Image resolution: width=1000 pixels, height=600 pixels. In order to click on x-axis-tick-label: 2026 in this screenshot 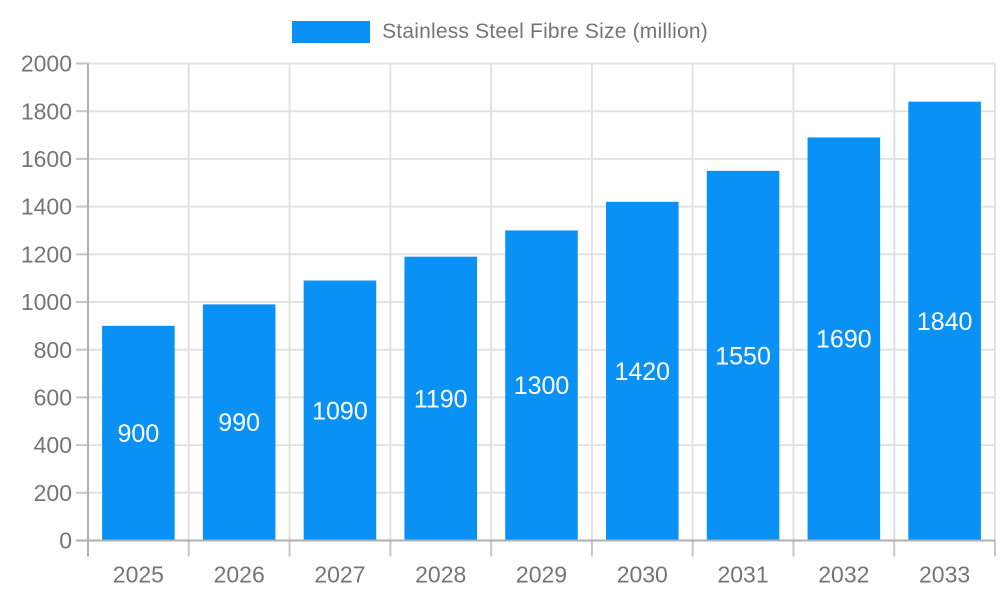, I will do `click(239, 575)`.